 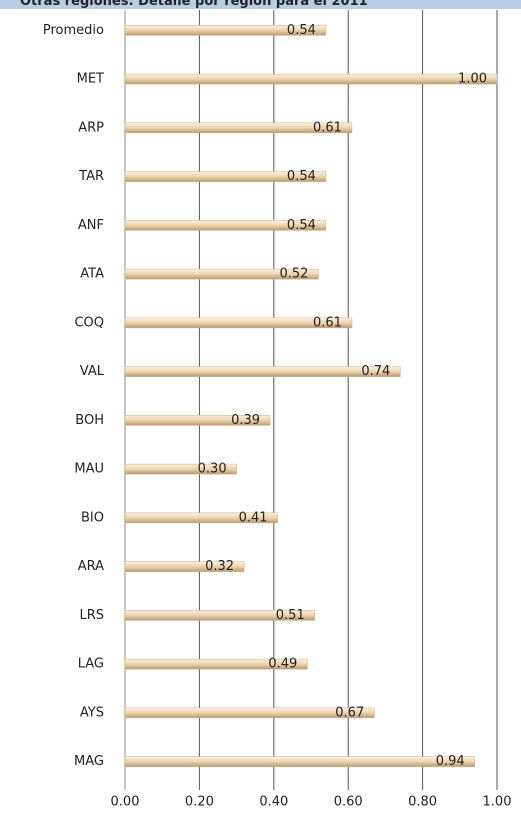 What do you see at coordinates (91, 664) in the screenshot?
I see `y-tick-label: LAG` at bounding box center [91, 664].